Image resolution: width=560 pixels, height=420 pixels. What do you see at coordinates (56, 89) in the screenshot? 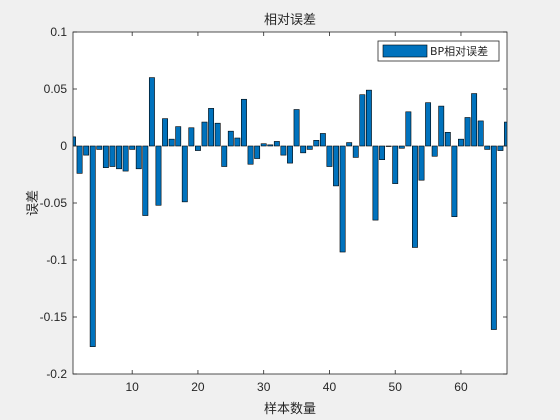
I see `y-tick-label: 0.05` at bounding box center [56, 89].